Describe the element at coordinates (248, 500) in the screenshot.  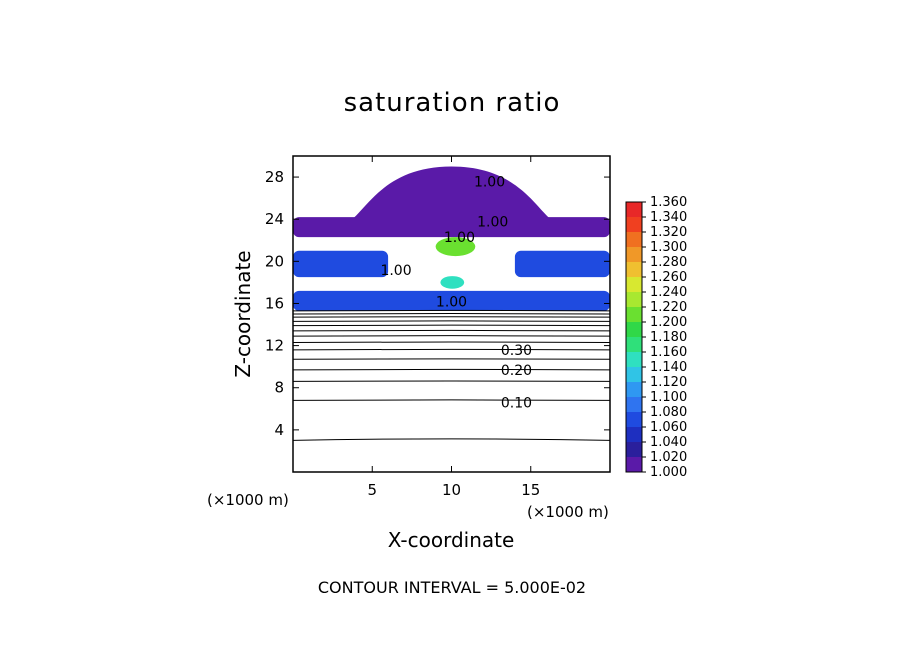
I see `x-unit-left: (×1000 m)` at that location.